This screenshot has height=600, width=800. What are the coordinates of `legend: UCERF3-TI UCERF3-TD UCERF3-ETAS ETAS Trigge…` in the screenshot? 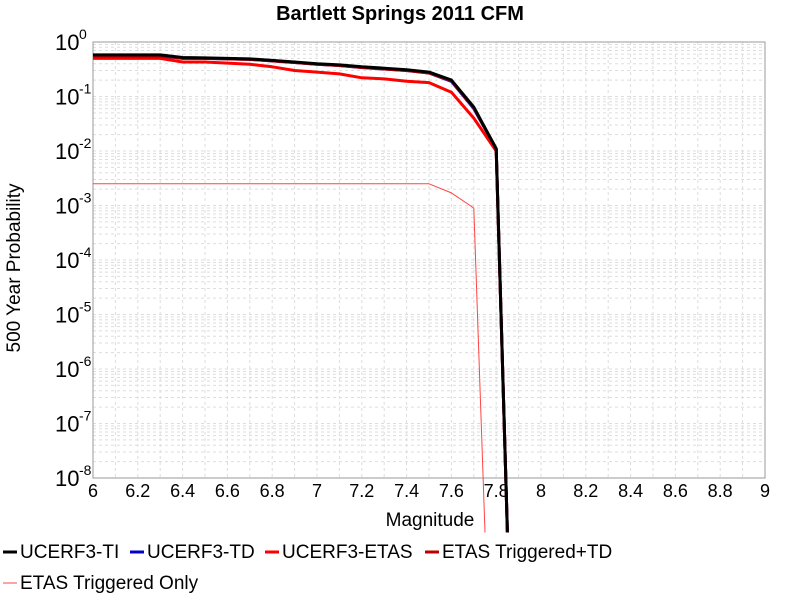 It's located at (307, 568).